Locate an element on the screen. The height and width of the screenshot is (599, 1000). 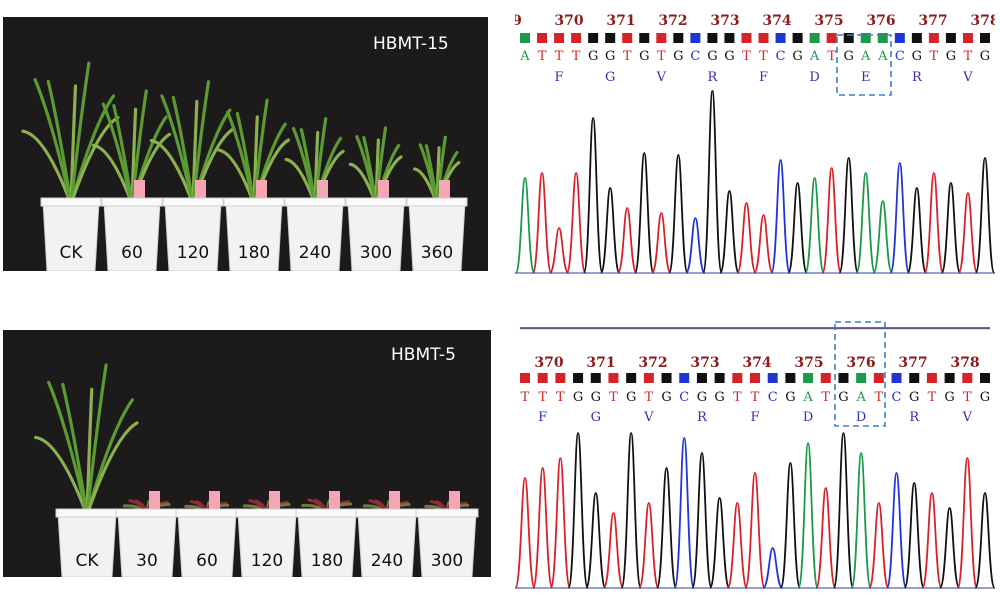
codon-376-highlight is located at coordinates (860, 374).